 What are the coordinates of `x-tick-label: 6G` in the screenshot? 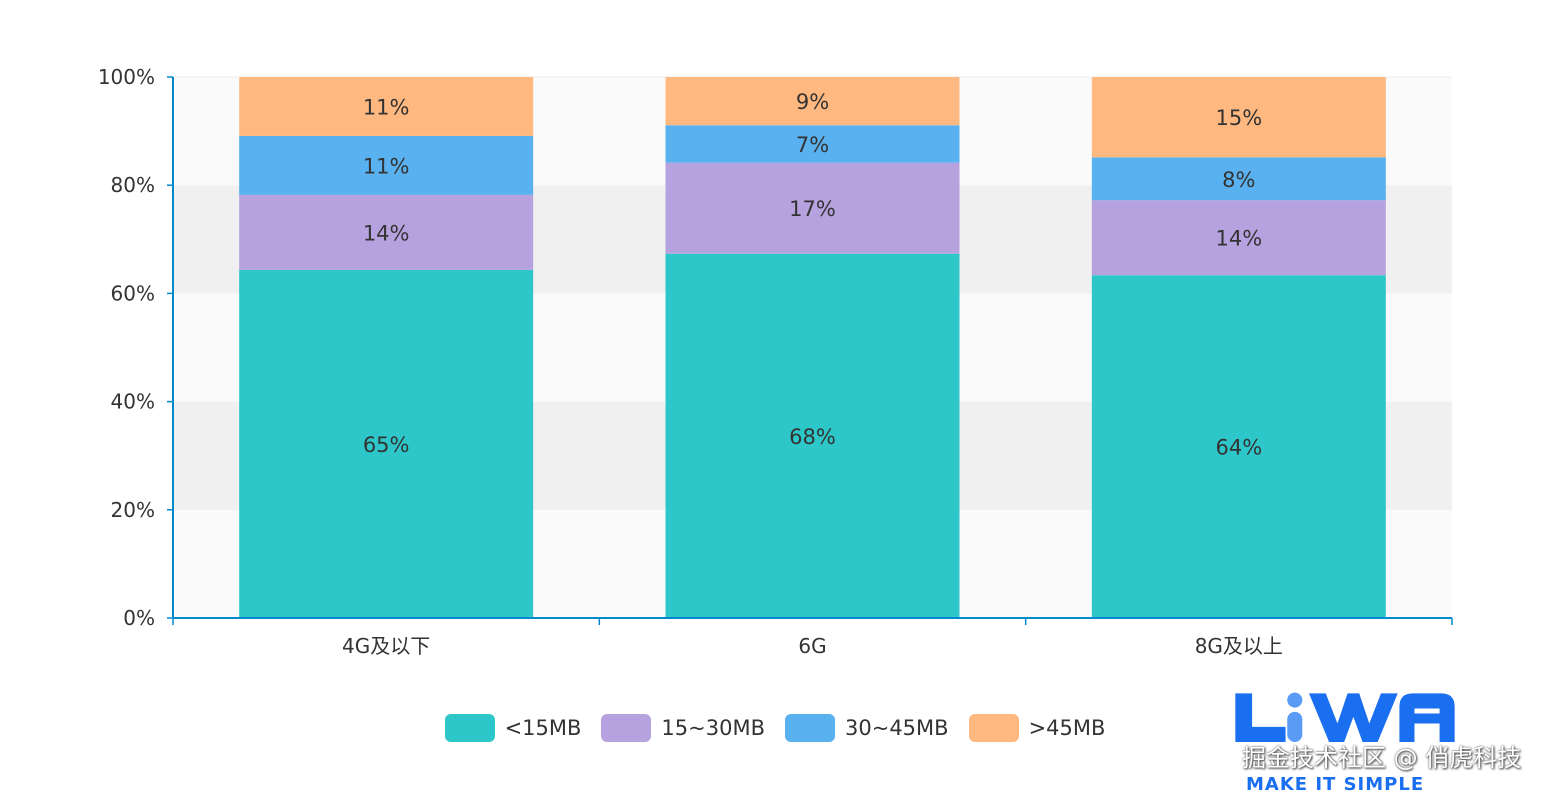 It's located at (812, 646).